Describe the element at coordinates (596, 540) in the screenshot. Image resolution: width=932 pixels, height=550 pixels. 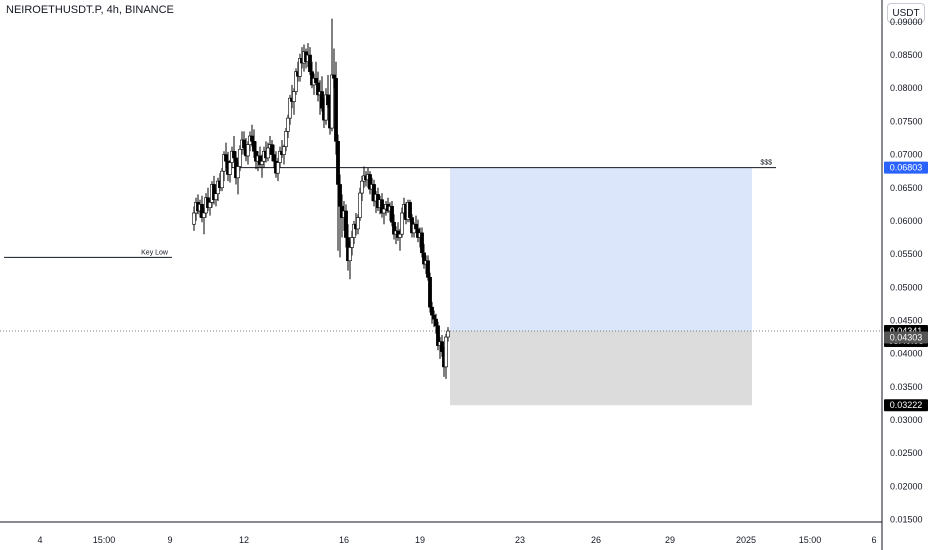
I see `x-tick-label: 26` at that location.